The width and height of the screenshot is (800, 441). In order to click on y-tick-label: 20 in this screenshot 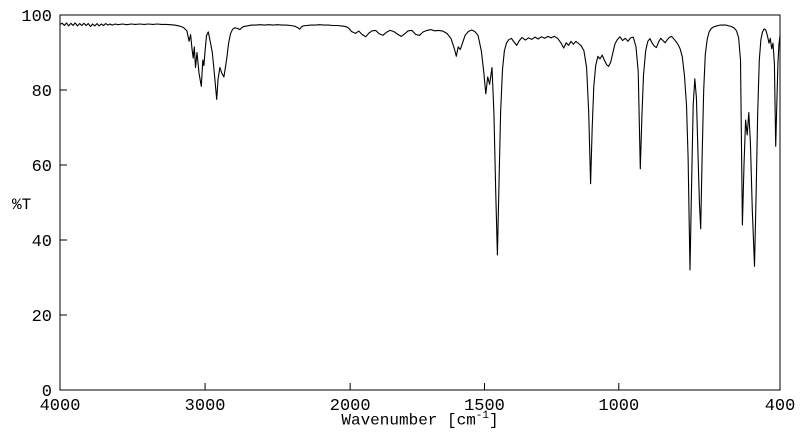, I will do `click(42, 317)`.